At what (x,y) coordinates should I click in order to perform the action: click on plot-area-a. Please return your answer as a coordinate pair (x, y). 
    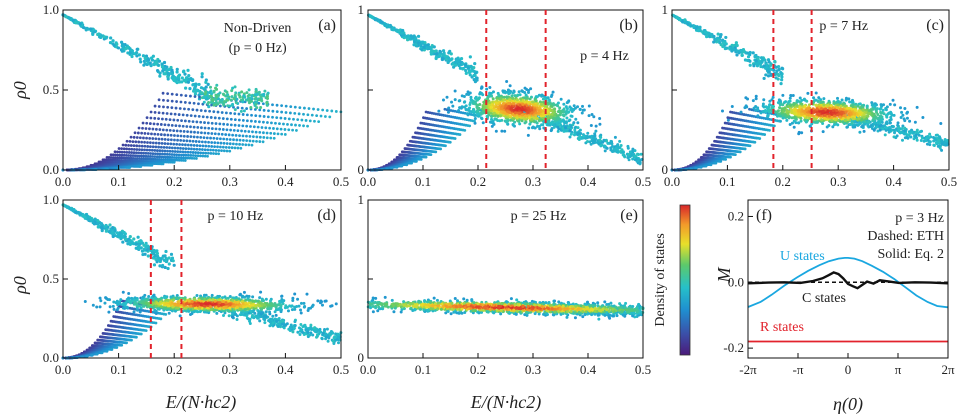
    Looking at the image, I should click on (202, 92).